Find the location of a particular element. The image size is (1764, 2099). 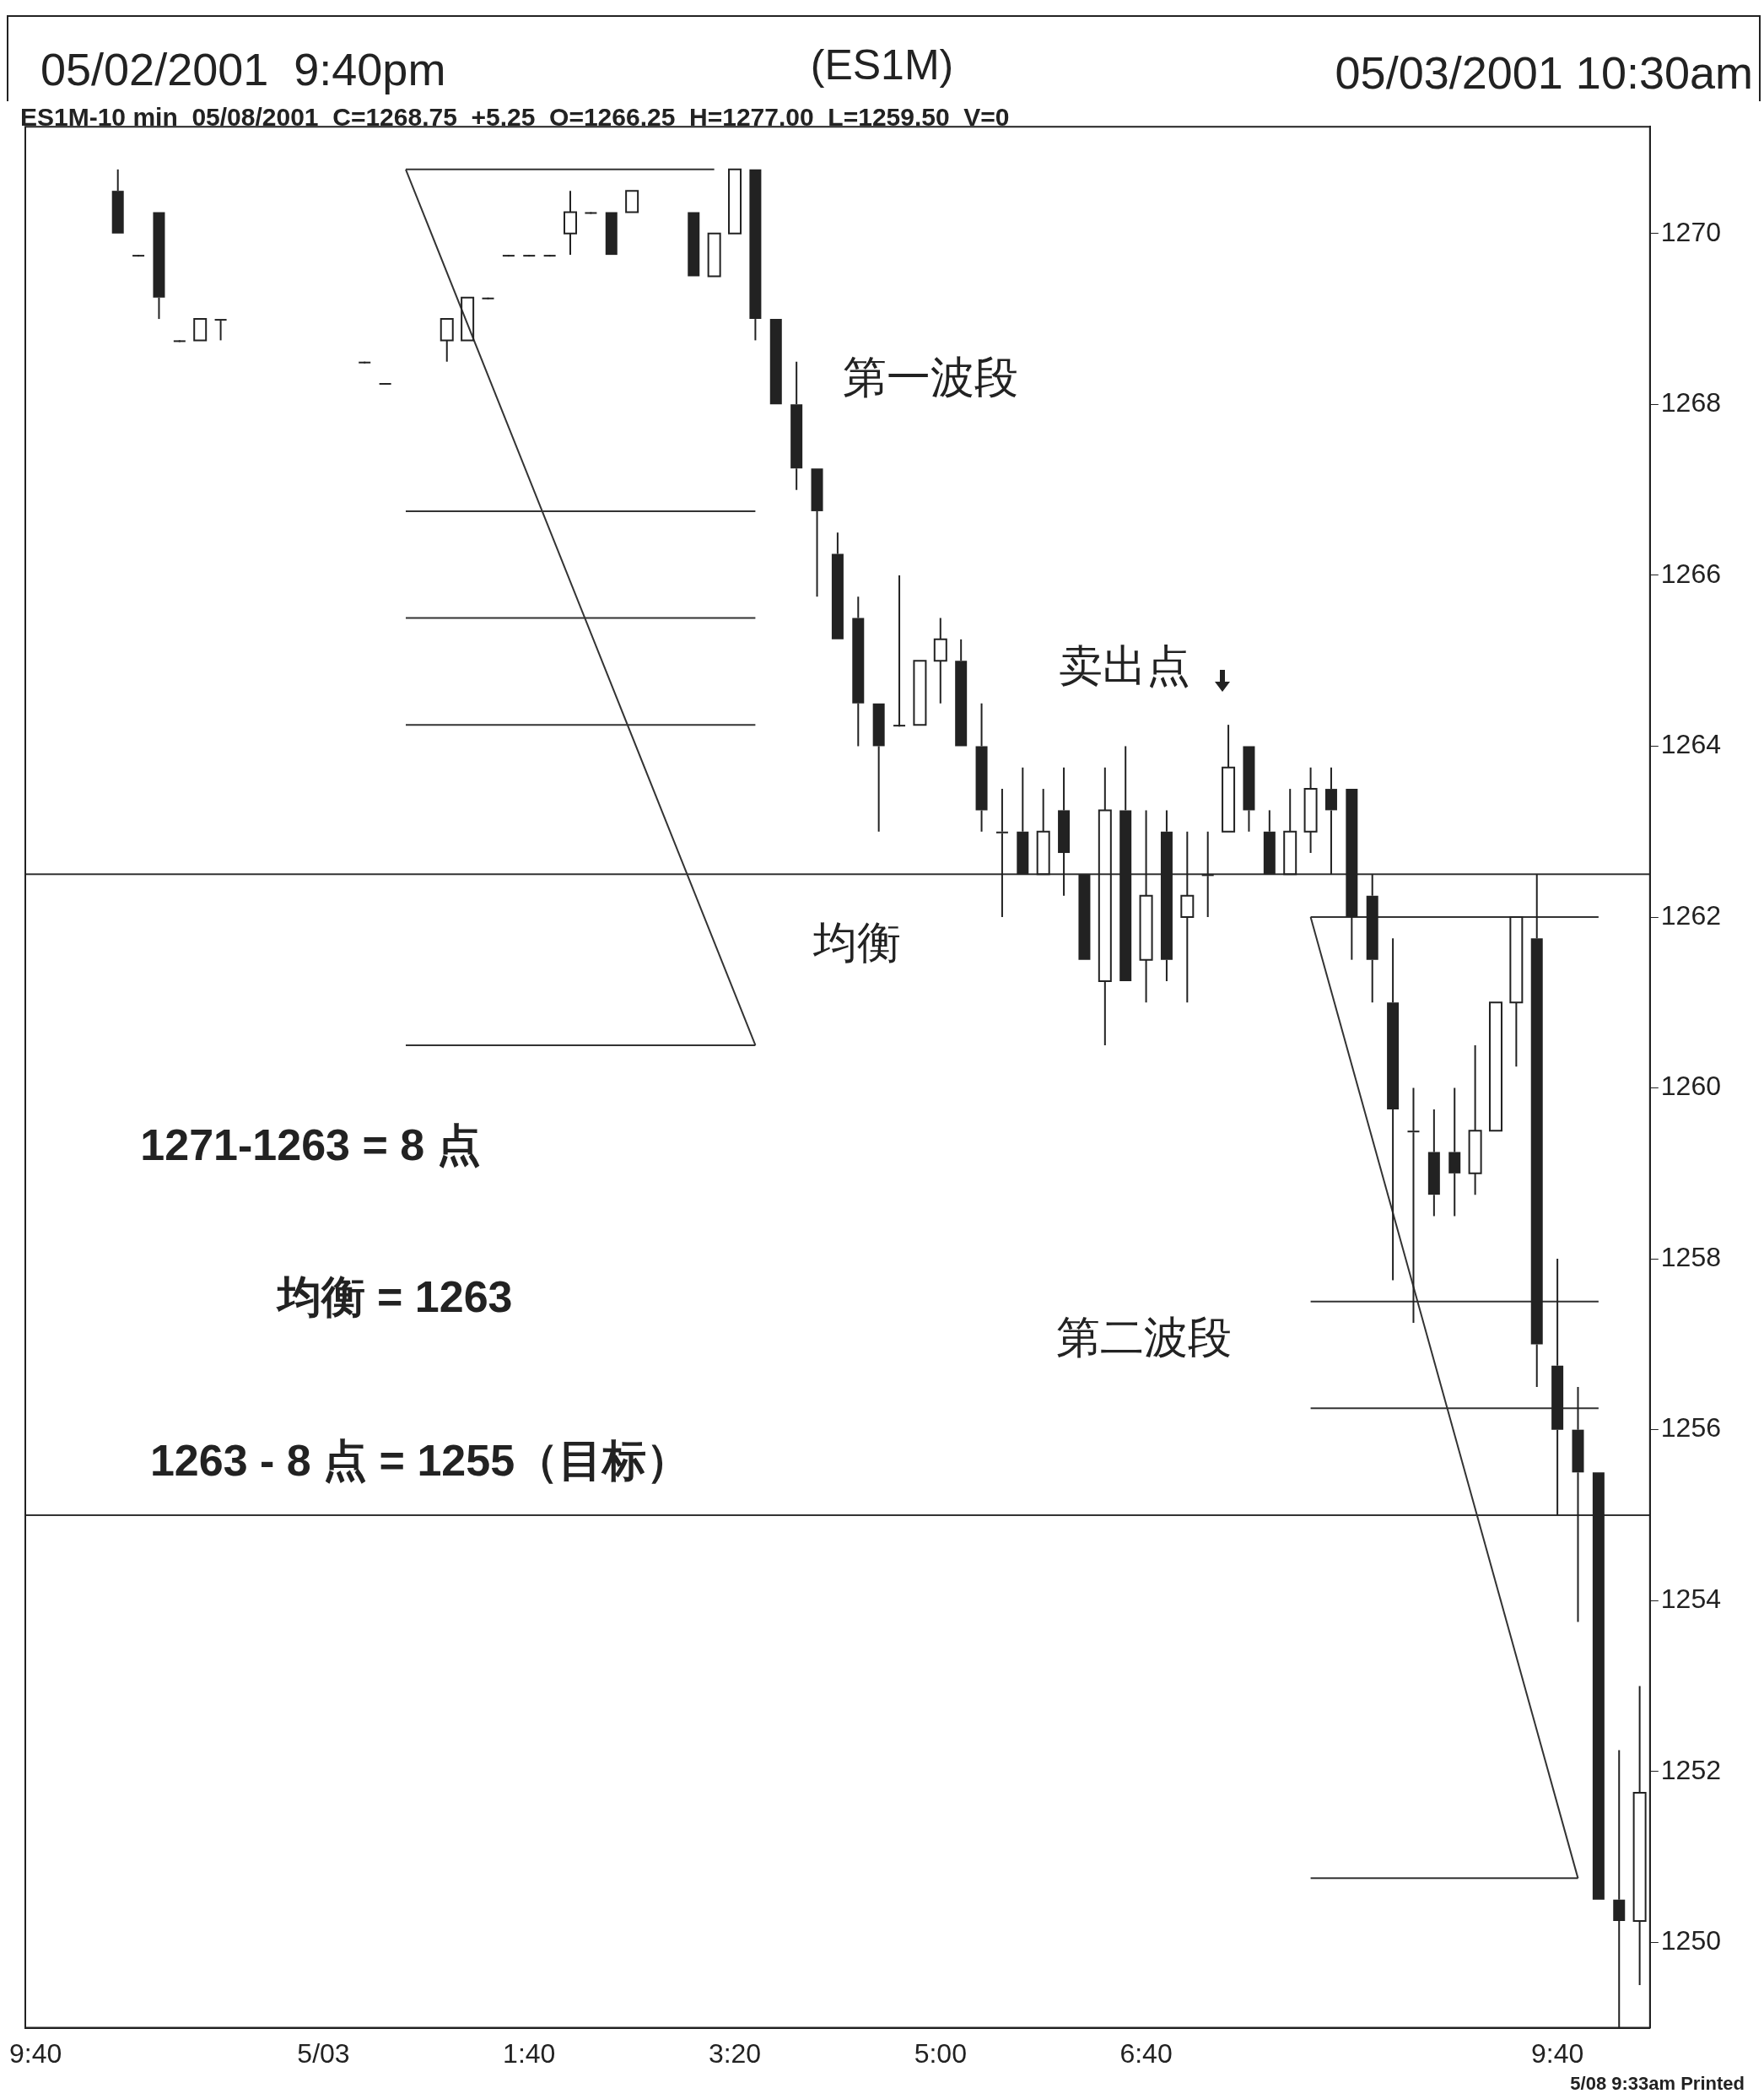

annotation: 第一波段 is located at coordinates (930, 377).